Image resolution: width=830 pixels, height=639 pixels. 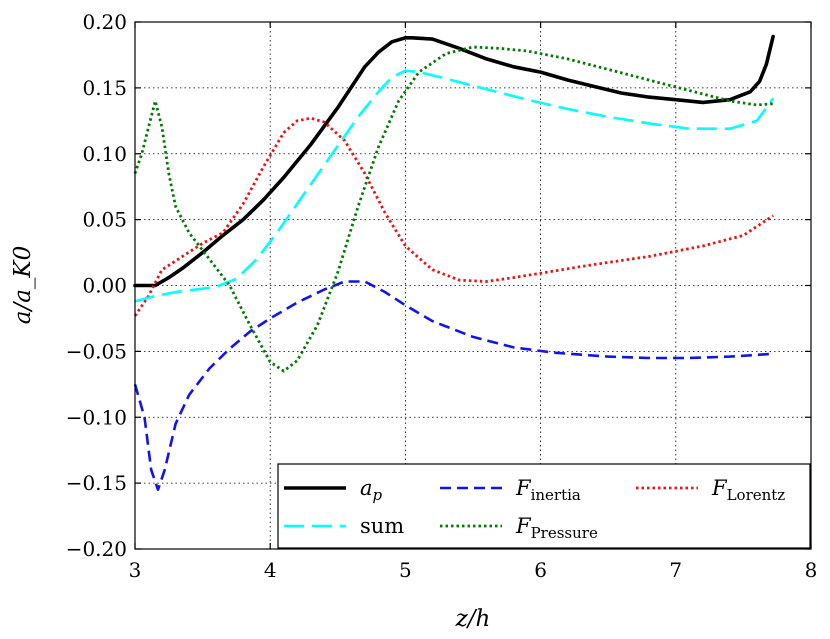 I want to click on legend-frame, so click(x=544, y=506).